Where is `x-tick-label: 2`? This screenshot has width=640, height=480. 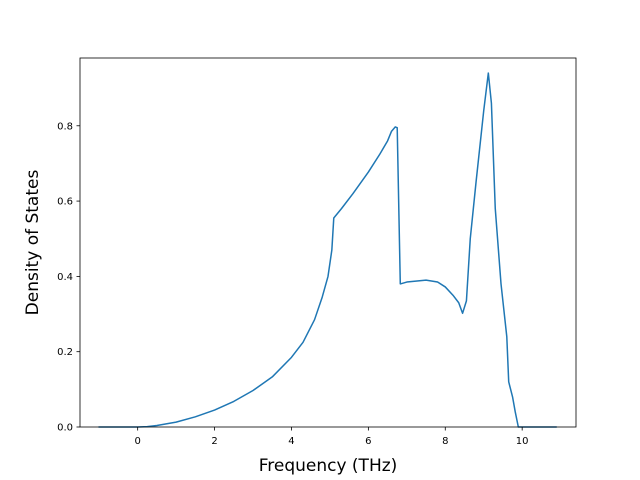
x-tick-label: 2 is located at coordinates (214, 441).